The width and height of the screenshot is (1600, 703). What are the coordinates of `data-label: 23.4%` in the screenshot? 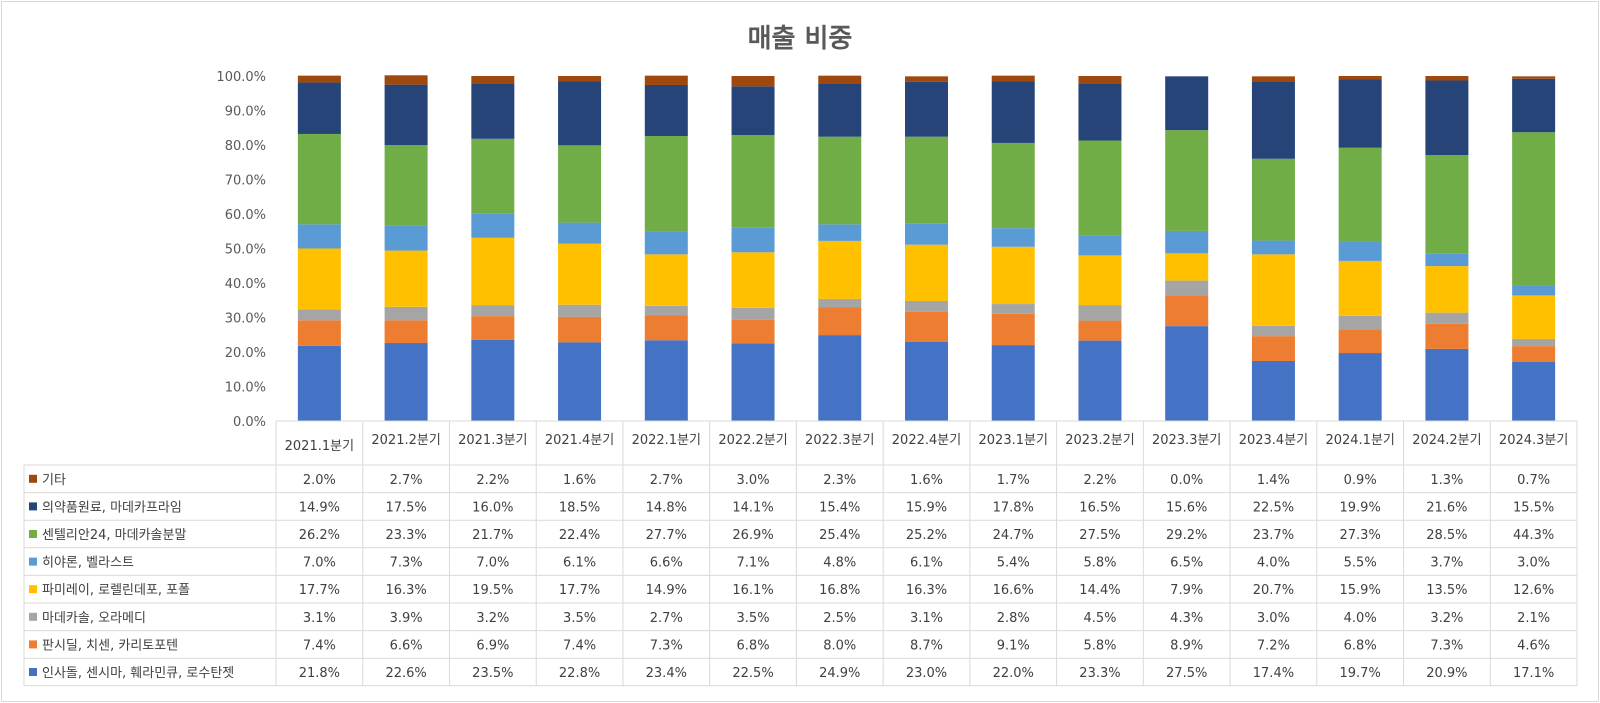 It's located at (666, 673).